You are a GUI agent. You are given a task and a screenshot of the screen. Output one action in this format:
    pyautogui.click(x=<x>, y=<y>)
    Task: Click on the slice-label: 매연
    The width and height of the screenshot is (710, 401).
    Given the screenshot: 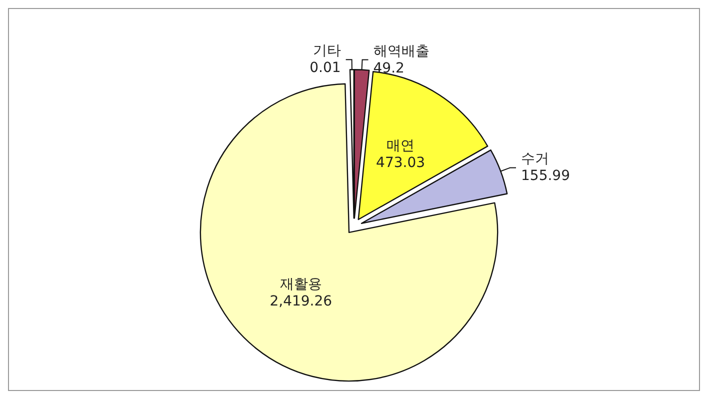 What is the action you would take?
    pyautogui.click(x=400, y=146)
    